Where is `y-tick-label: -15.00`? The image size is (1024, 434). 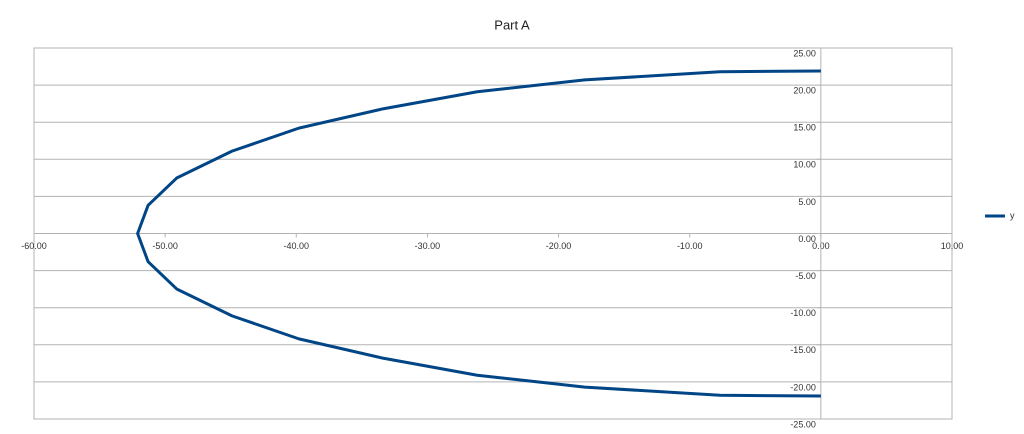 y-tick-label: -15.00 is located at coordinates (803, 350).